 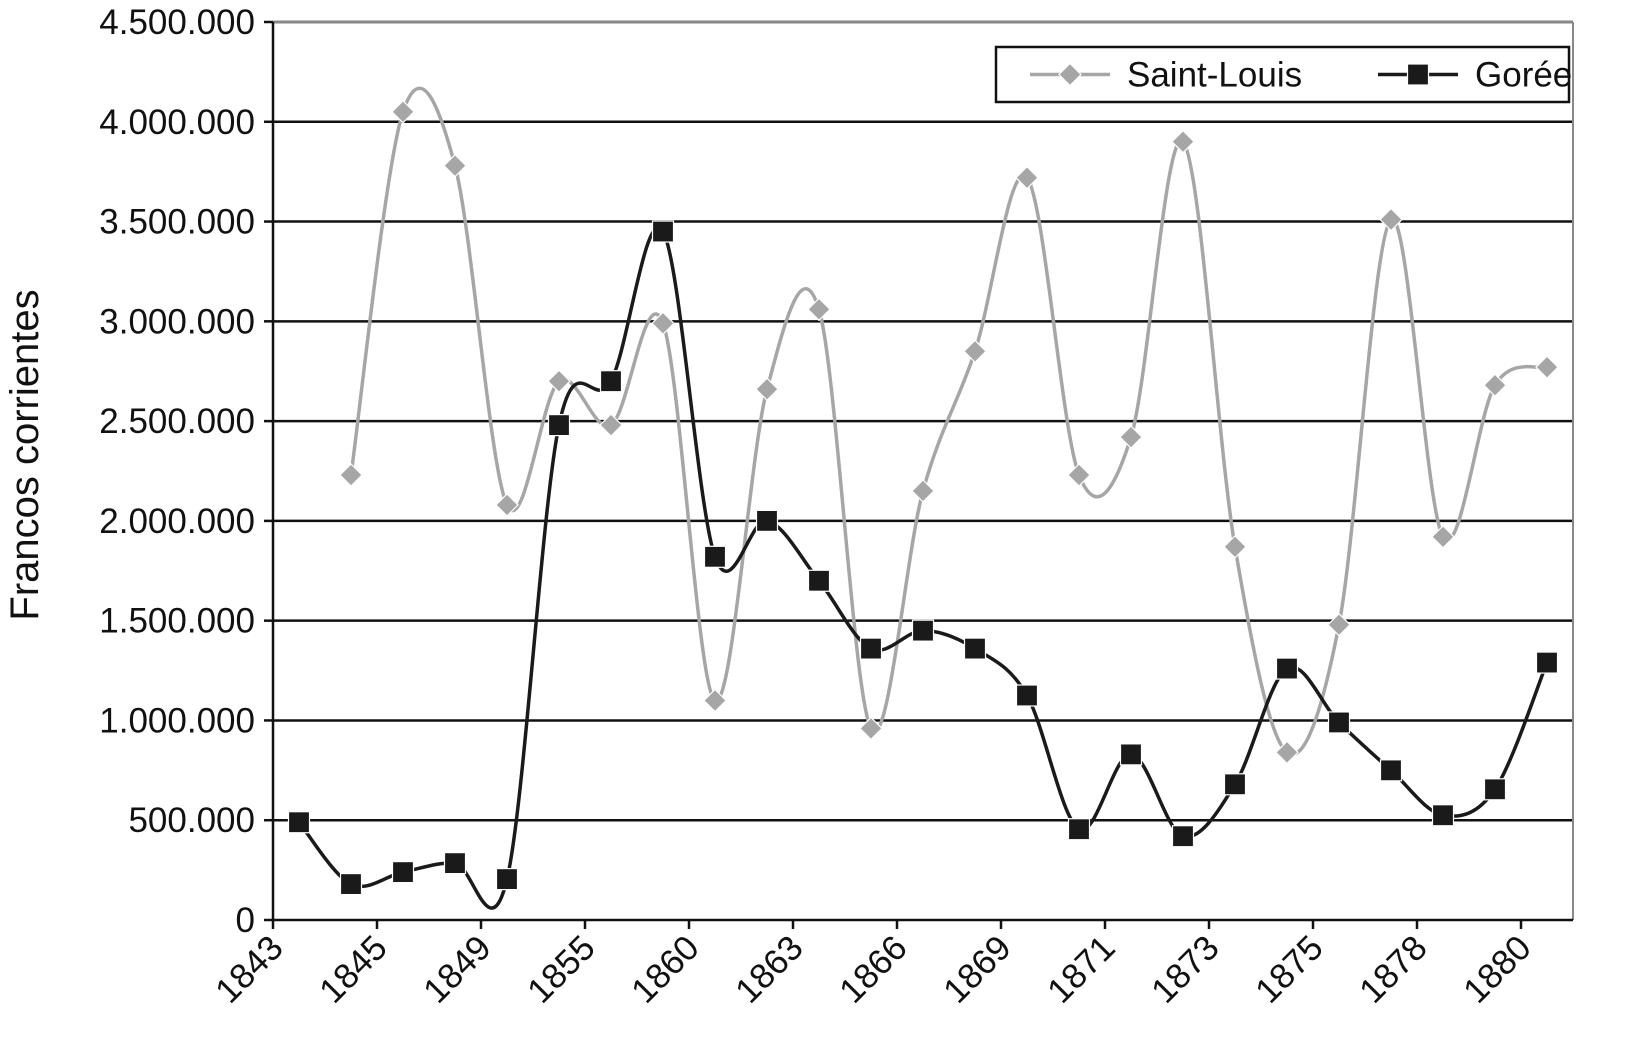 What do you see at coordinates (177, 222) in the screenshot?
I see `y-tick-label: 3.500.000` at bounding box center [177, 222].